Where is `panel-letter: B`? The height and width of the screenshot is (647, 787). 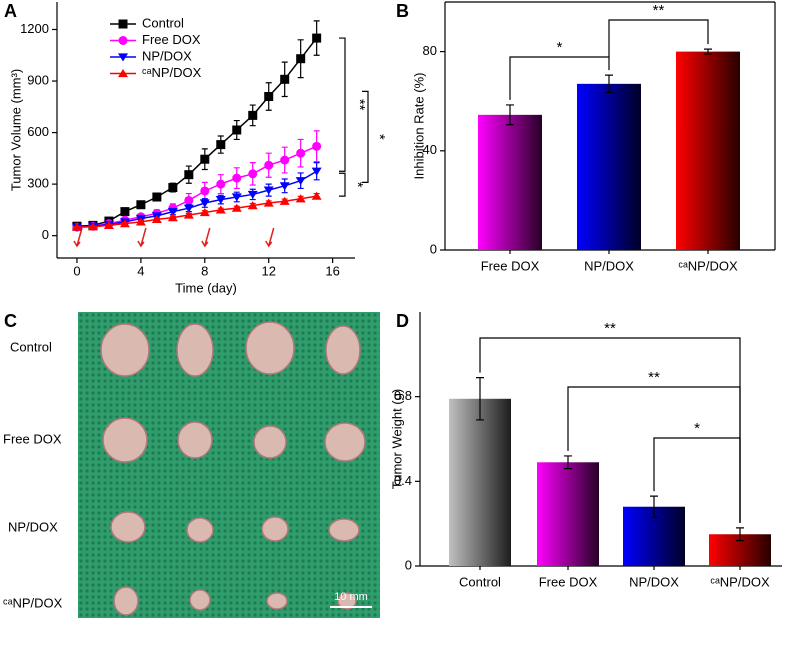 panel-letter: B is located at coordinates (402, 11).